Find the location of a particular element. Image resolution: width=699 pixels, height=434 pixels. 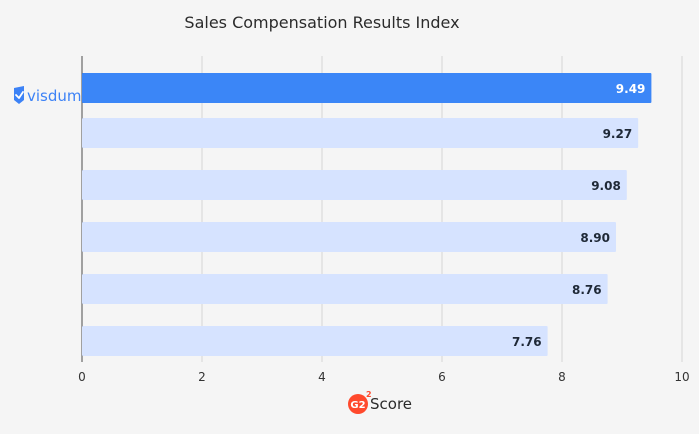

x-tick-label-4: 4 is located at coordinates (322, 377).